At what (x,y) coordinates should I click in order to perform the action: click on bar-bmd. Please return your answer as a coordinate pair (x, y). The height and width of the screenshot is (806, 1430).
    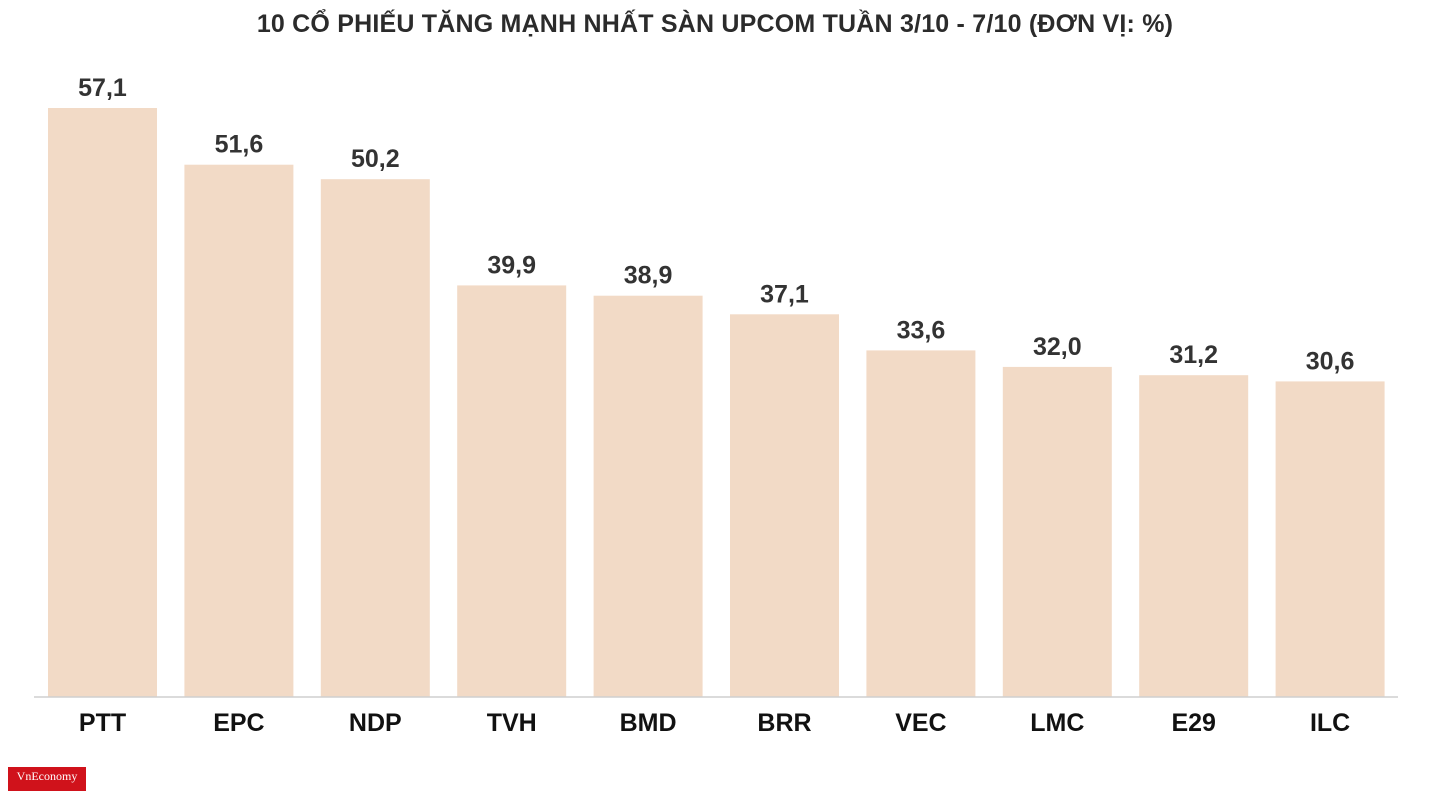
    Looking at the image, I should click on (648, 496).